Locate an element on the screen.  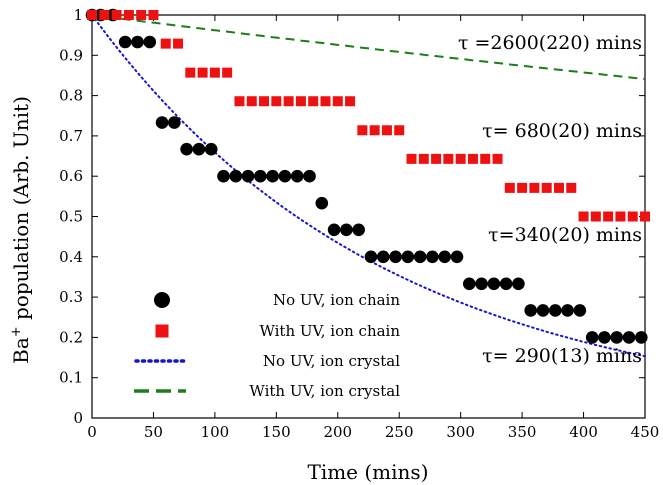
x-tick-label: 300 is located at coordinates (460, 432).